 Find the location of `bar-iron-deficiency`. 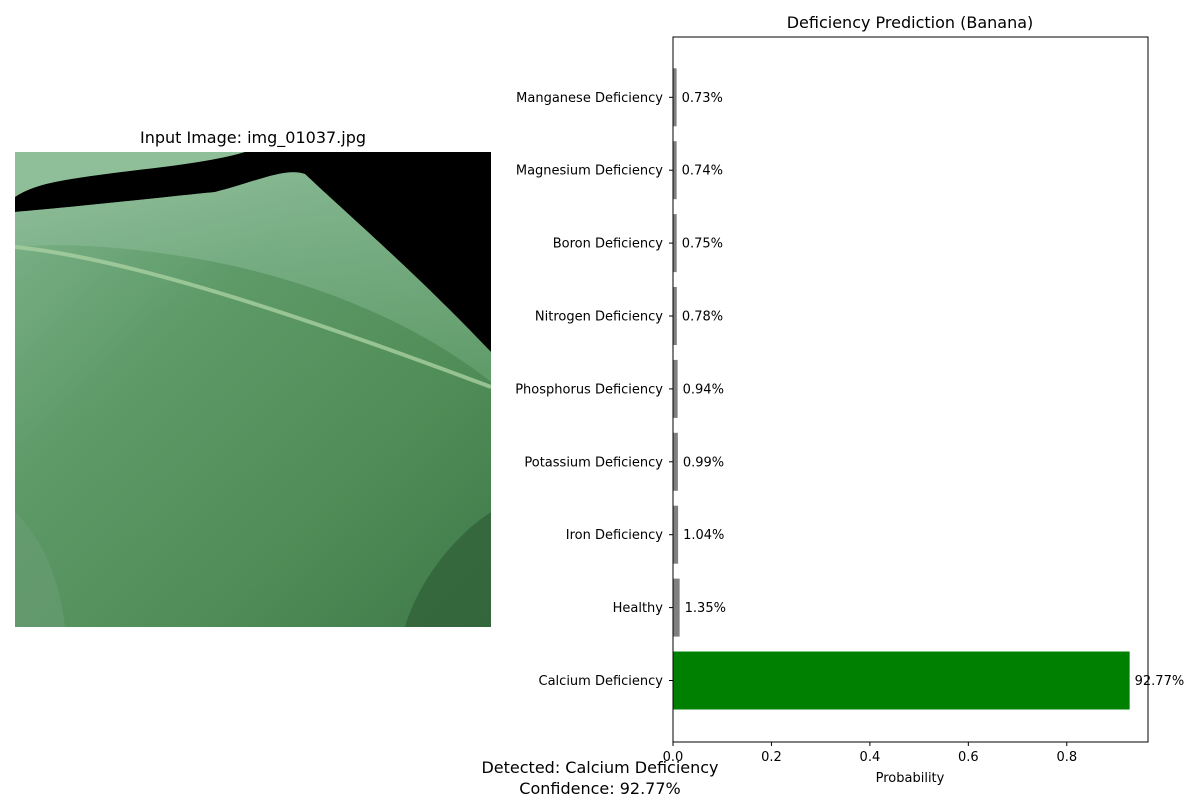

bar-iron-deficiency is located at coordinates (676, 534).